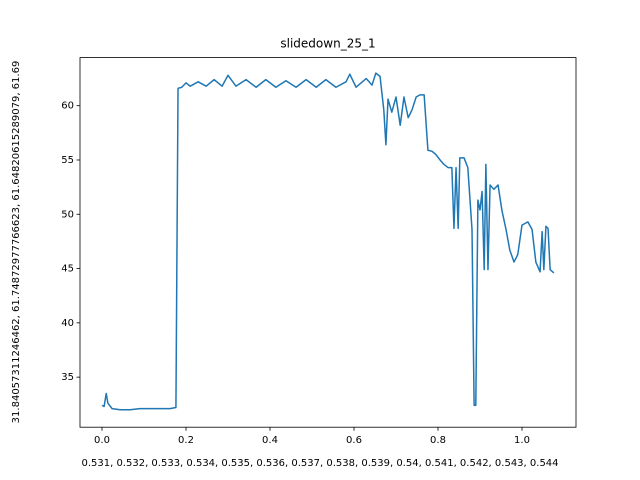  Describe the element at coordinates (67, 214) in the screenshot. I see `y-tick-label: 50` at that location.